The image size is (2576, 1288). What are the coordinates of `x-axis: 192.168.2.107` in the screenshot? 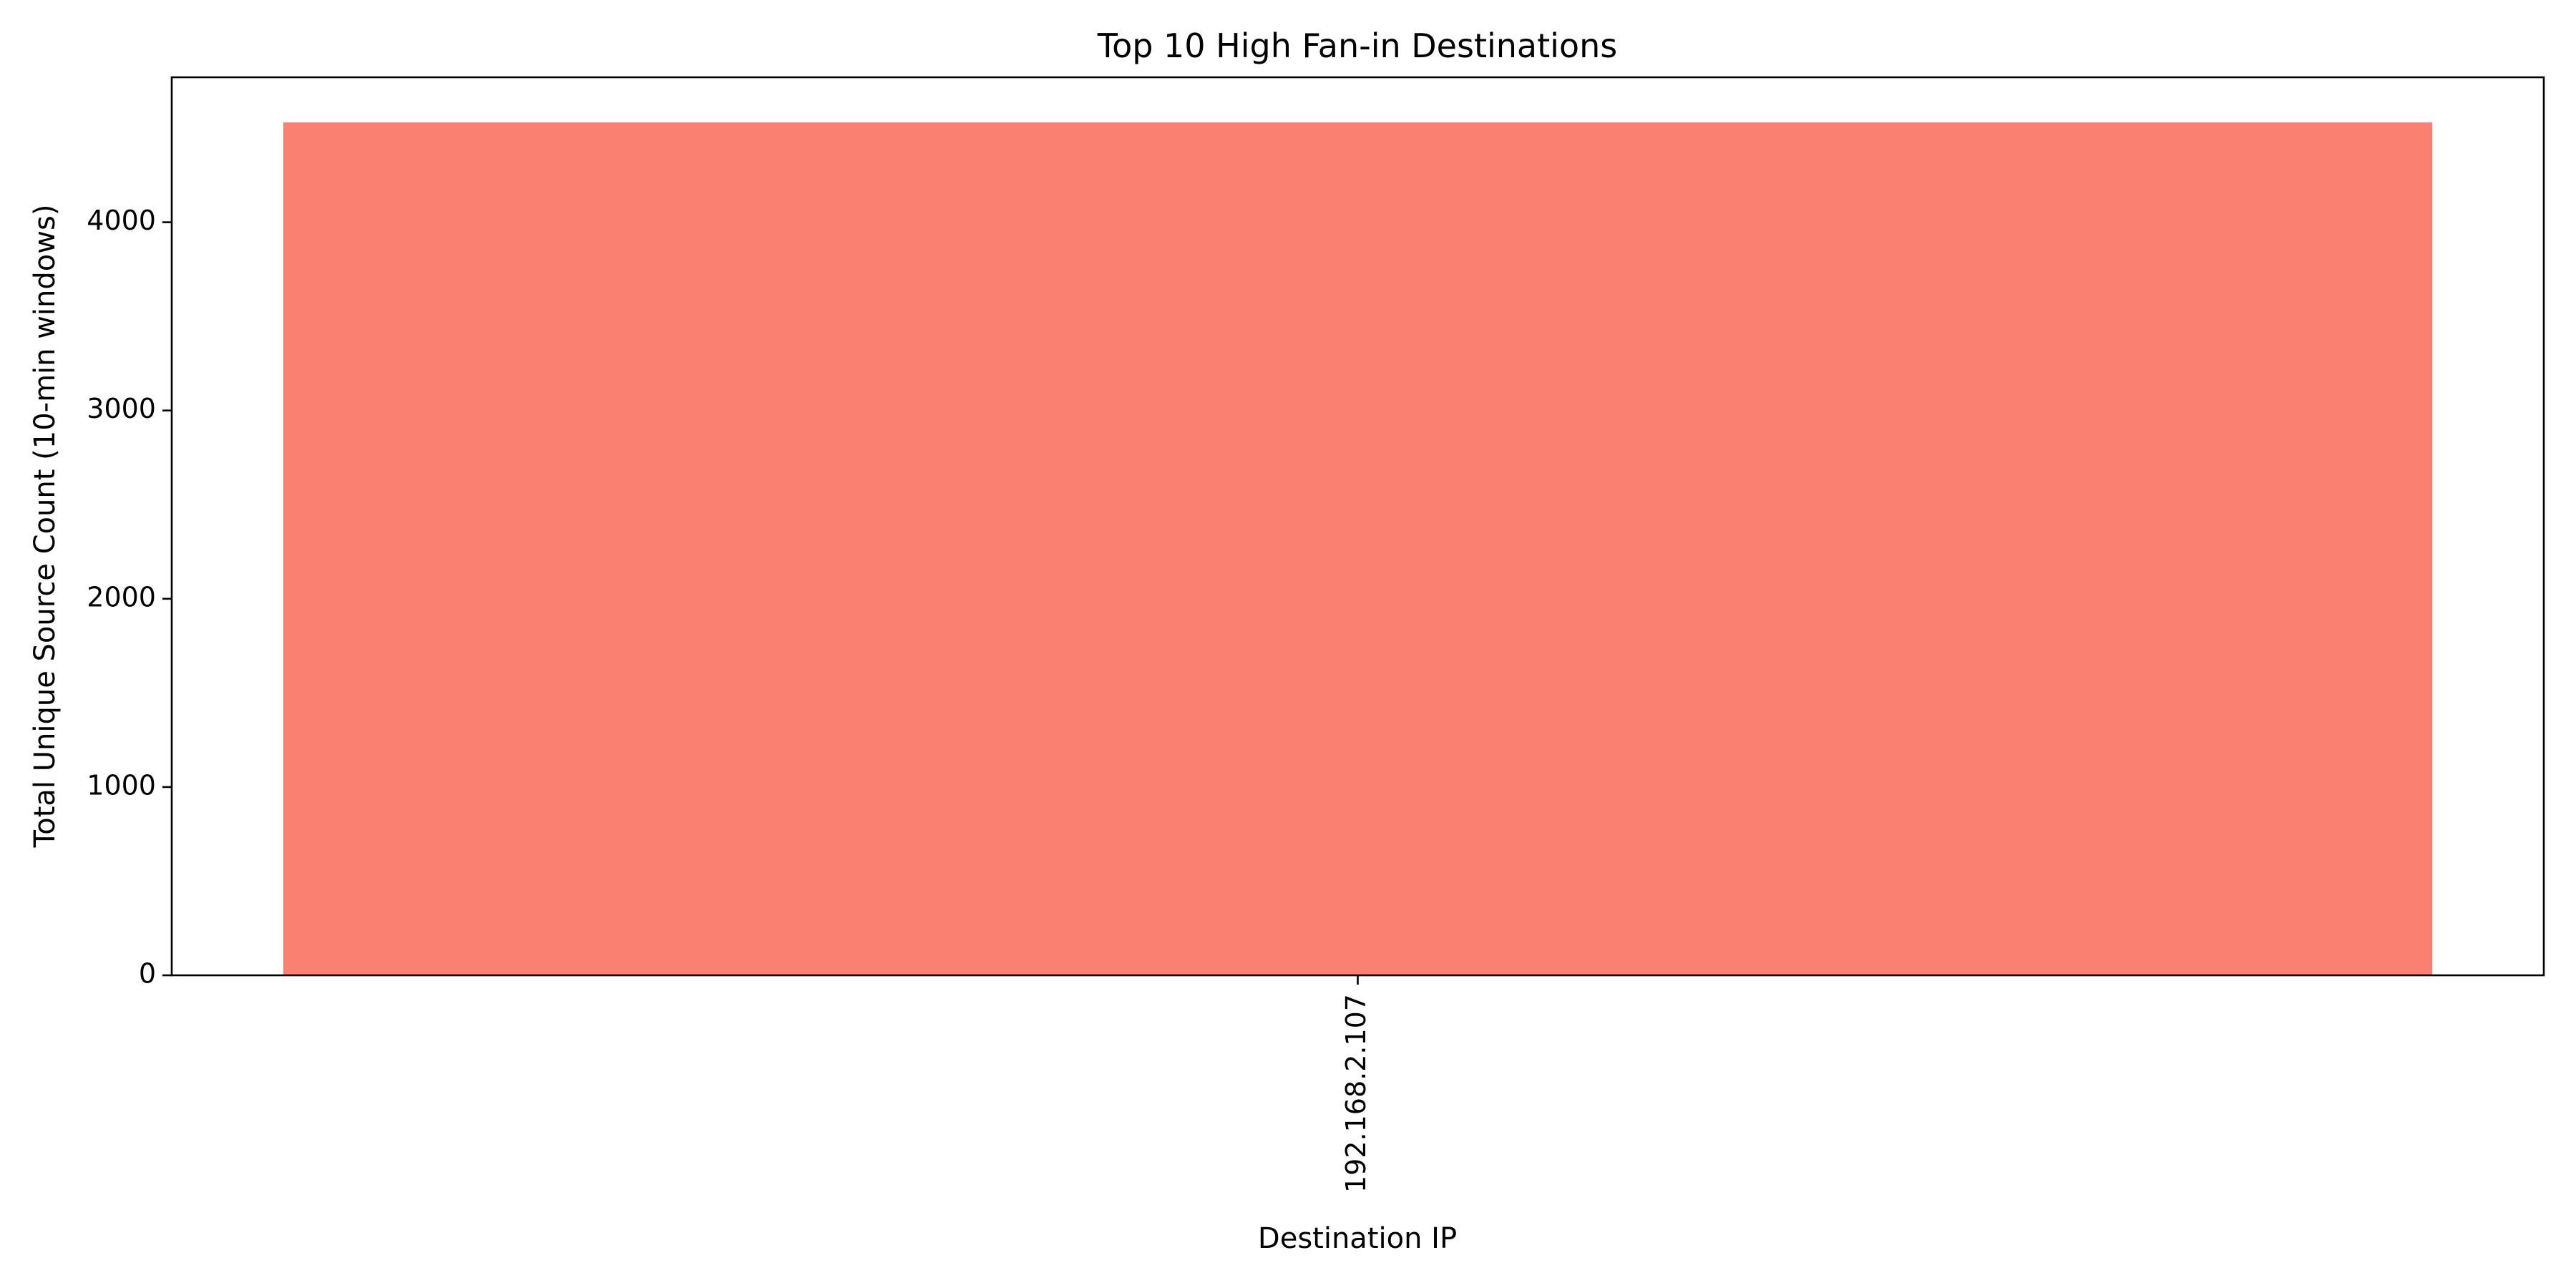 It's located at (1356, 1084).